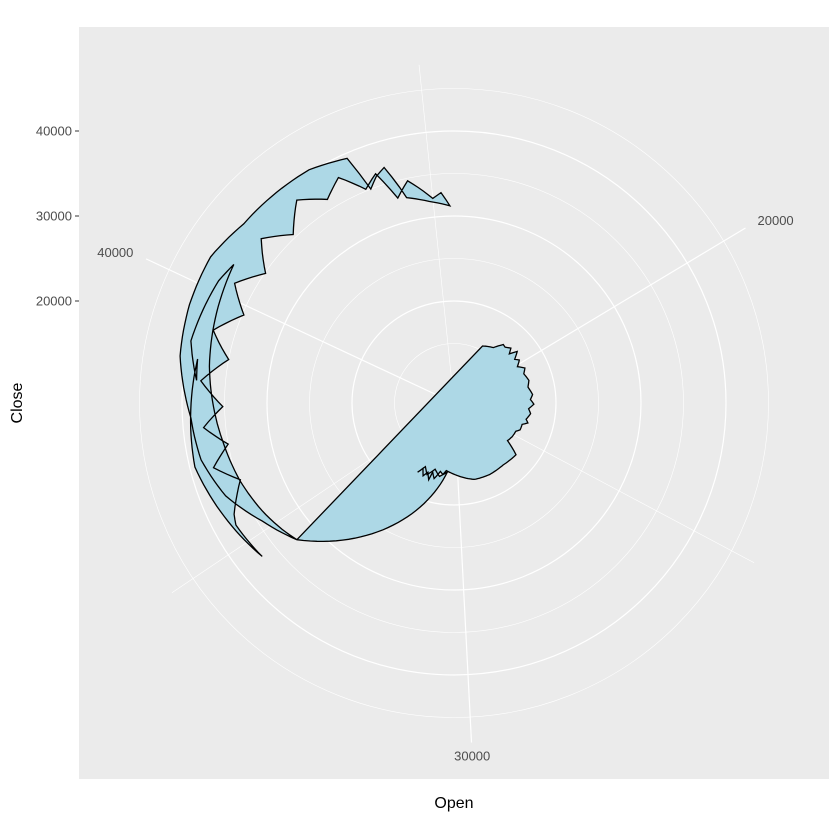 Image resolution: width=840 pixels, height=840 pixels. I want to click on radial-tick-label: 30000, so click(54, 216).